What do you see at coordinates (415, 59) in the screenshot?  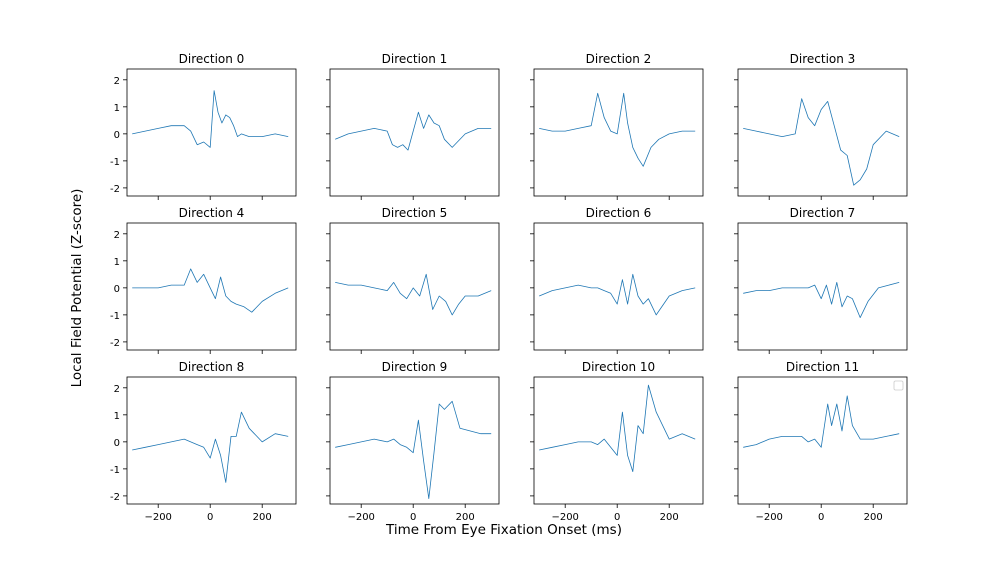 I see `panel-title: Direction 1` at bounding box center [415, 59].